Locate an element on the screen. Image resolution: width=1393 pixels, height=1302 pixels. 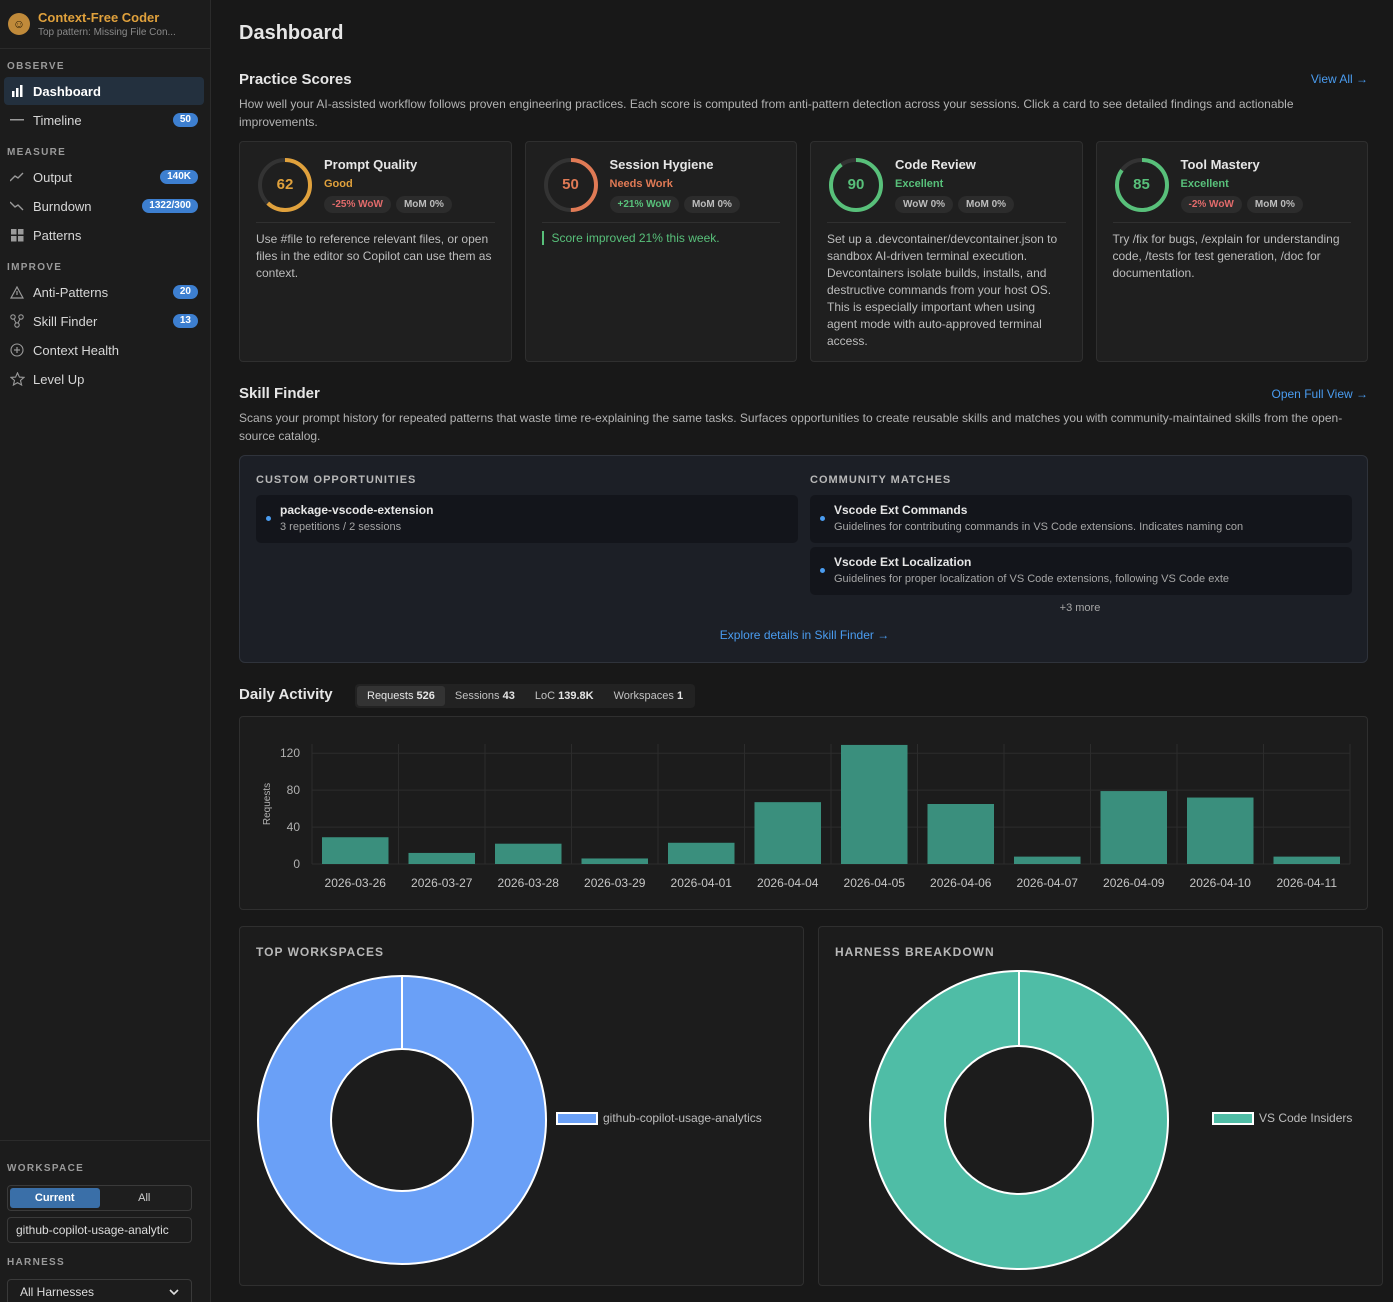
score-ring: 50 is located at coordinates (571, 185).